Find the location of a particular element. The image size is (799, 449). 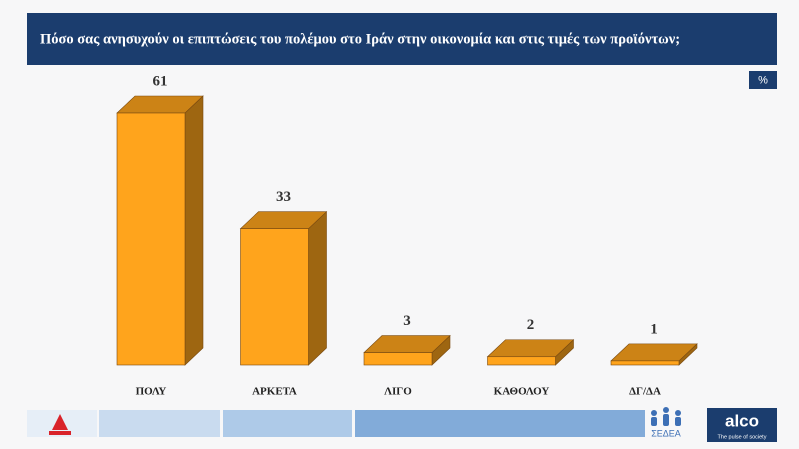

footer: ΣΕΔΕΑ alco The pulse of society is located at coordinates (402, 424).